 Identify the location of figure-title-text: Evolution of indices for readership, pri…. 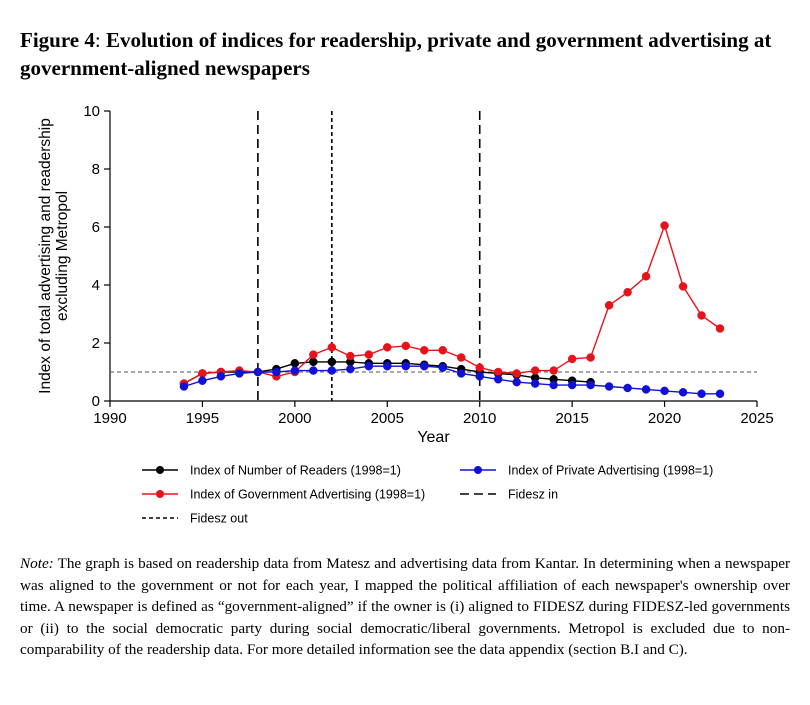
(396, 54).